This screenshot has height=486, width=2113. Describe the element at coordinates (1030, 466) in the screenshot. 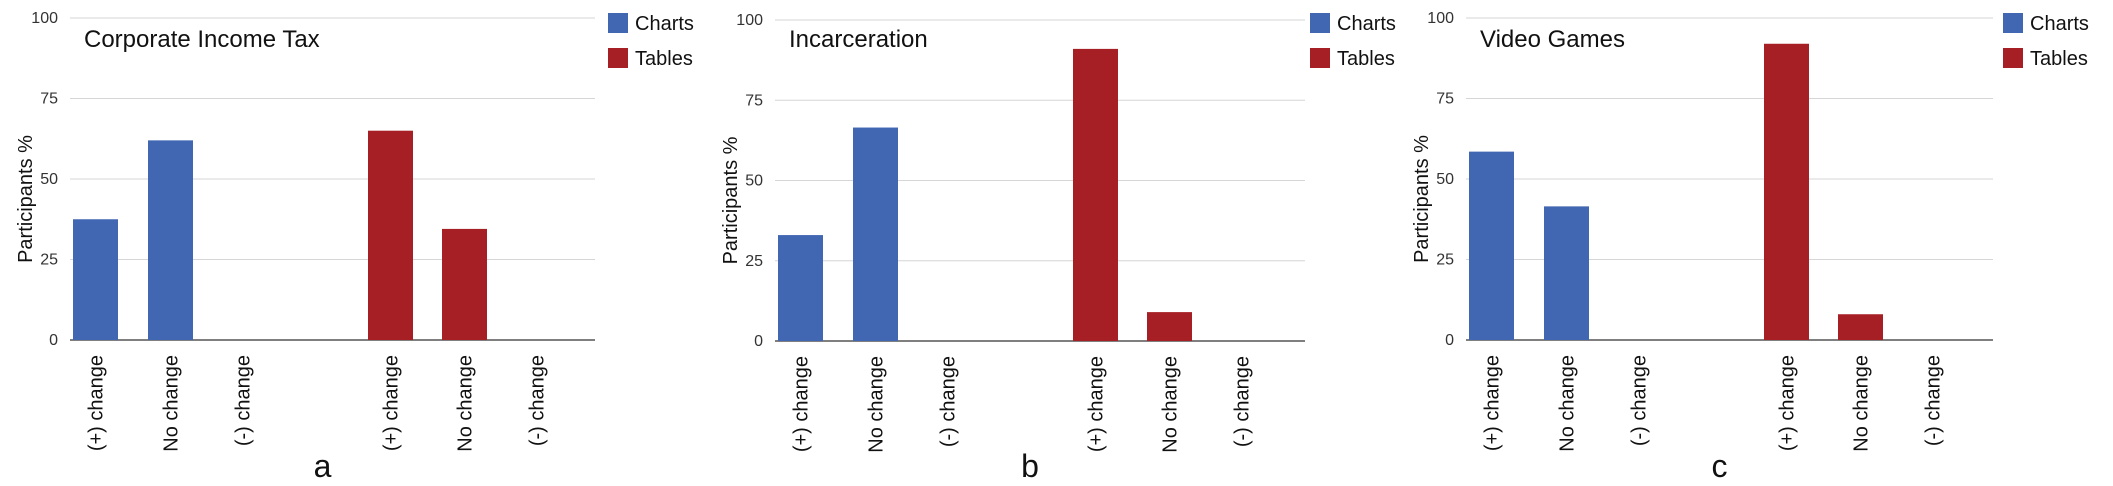

I see `panel-letter: b` at that location.